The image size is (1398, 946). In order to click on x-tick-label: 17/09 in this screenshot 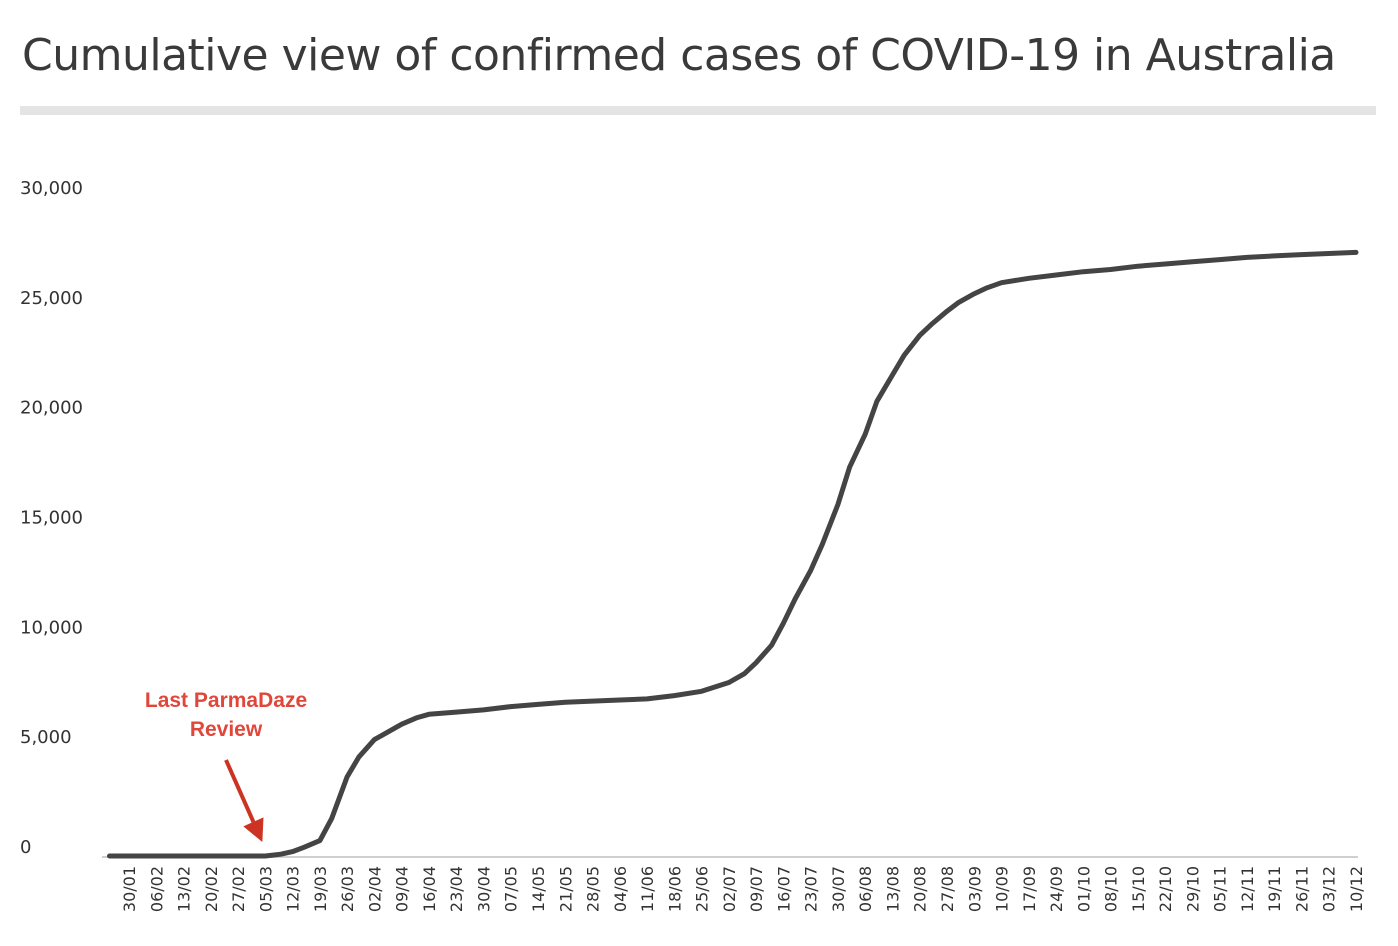, I will do `click(1029, 889)`.